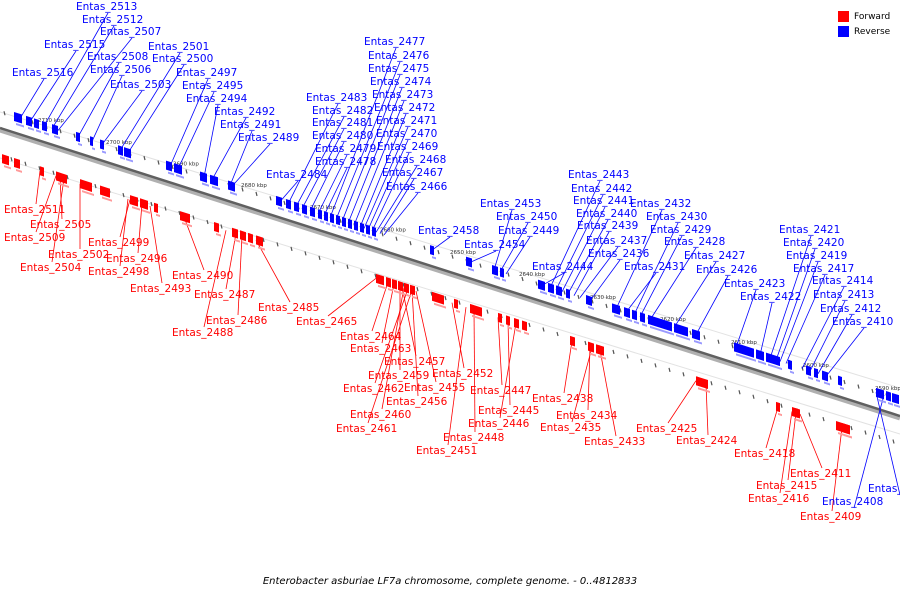 The image size is (900, 600). What do you see at coordinates (398, 376) in the screenshot?
I see `forward-gene-label: Entas_2459` at bounding box center [398, 376].